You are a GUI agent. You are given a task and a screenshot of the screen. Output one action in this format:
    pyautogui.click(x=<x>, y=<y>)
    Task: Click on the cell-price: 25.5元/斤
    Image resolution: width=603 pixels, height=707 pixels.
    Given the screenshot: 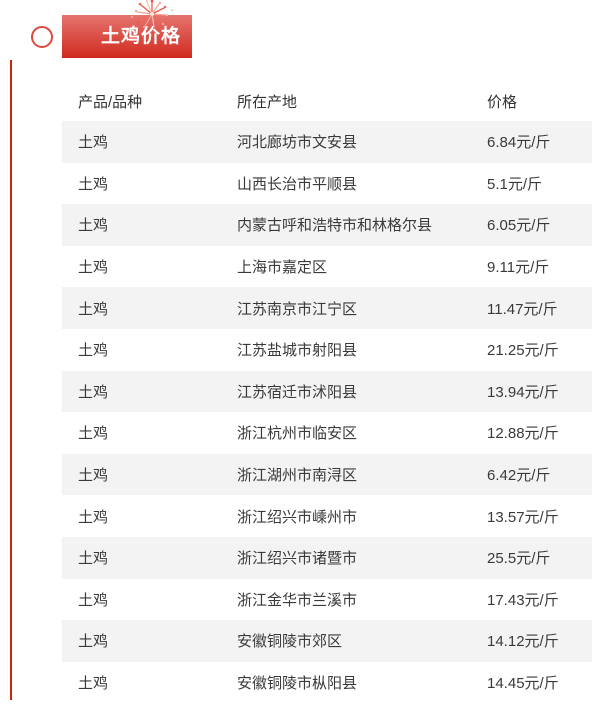 What is the action you would take?
    pyautogui.click(x=519, y=559)
    